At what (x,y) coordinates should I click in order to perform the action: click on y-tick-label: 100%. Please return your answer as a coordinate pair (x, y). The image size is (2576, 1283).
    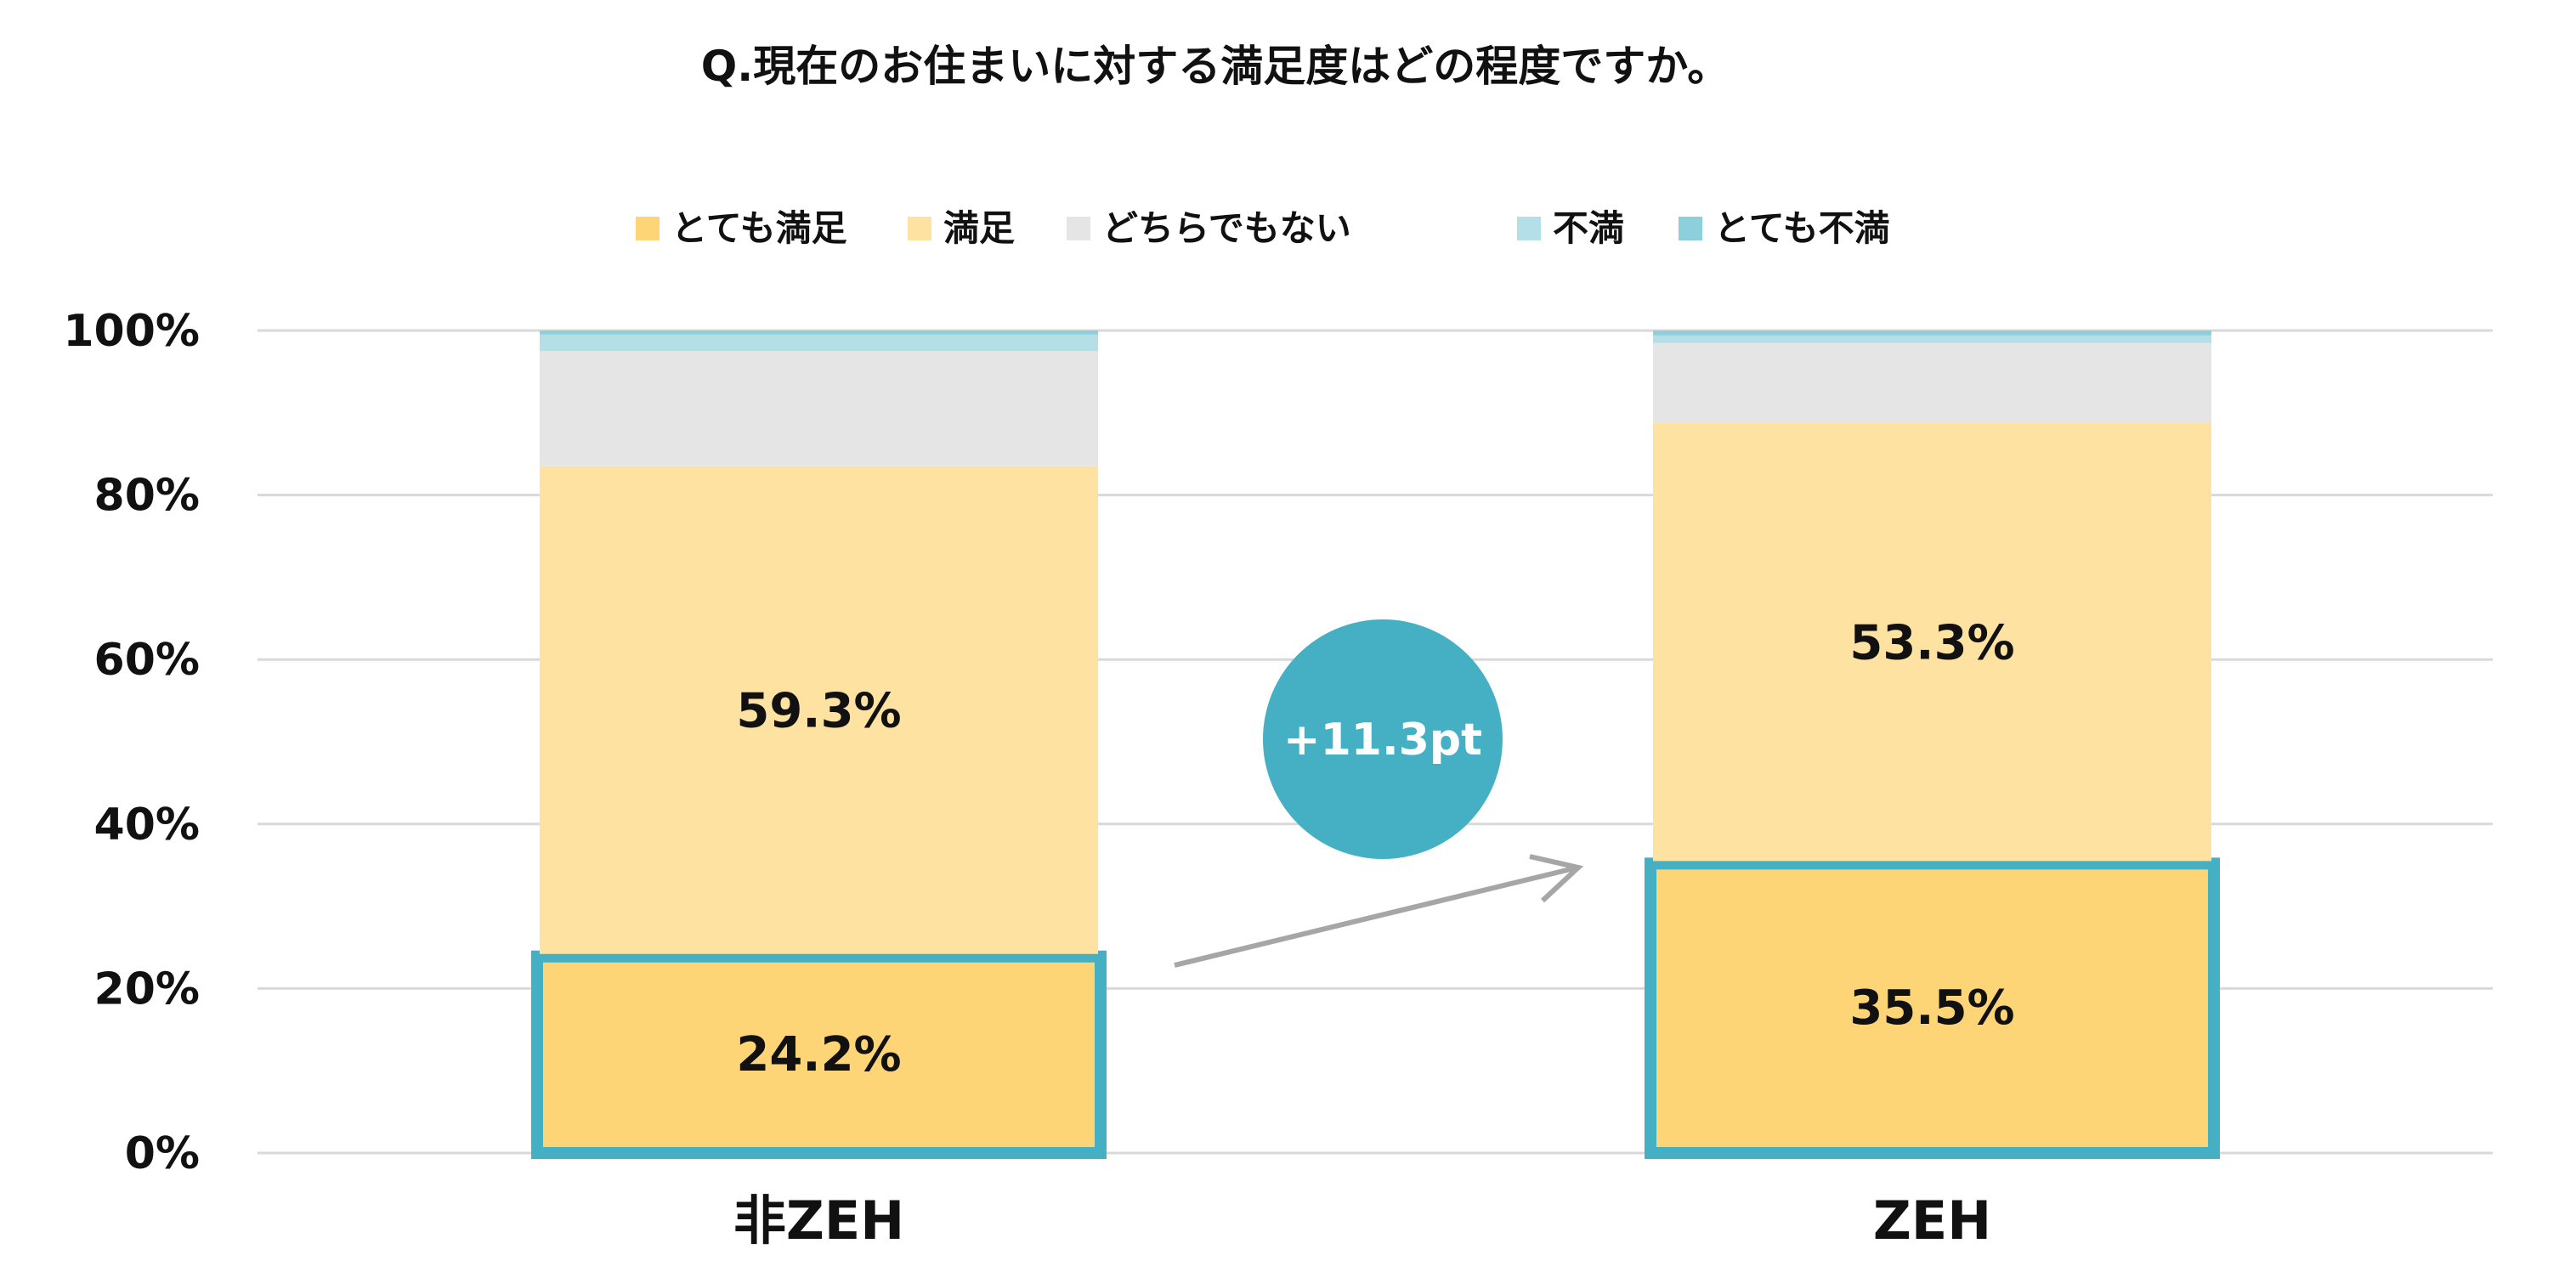
    Looking at the image, I should click on (131, 331).